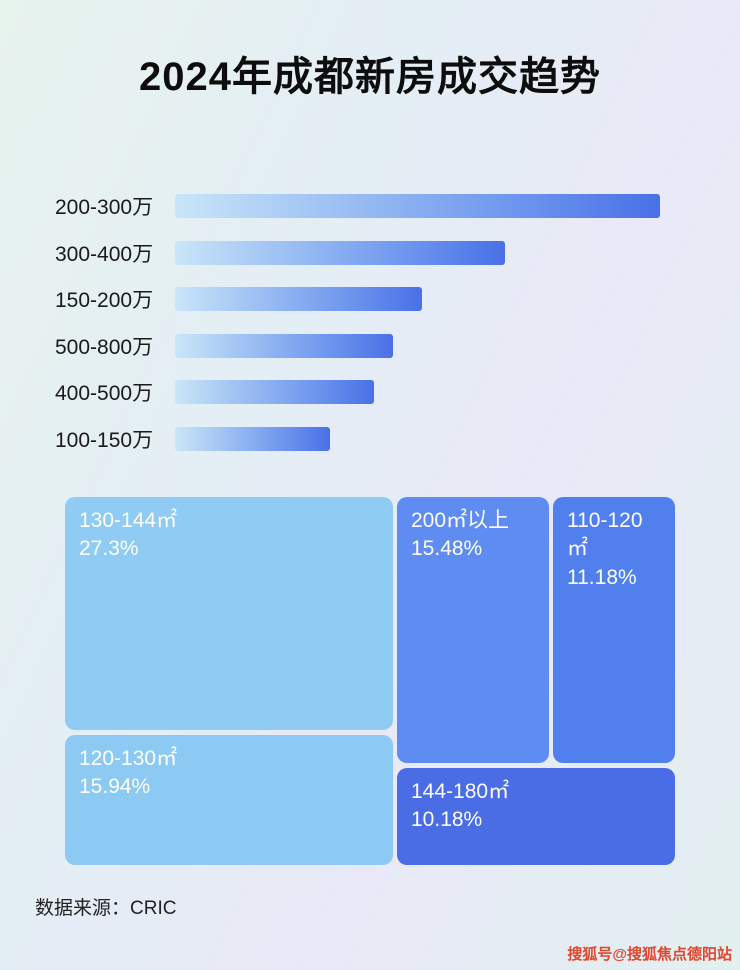 The width and height of the screenshot is (740, 970). I want to click on page-title: 2024年成都新房成交趋势, so click(370, 77).